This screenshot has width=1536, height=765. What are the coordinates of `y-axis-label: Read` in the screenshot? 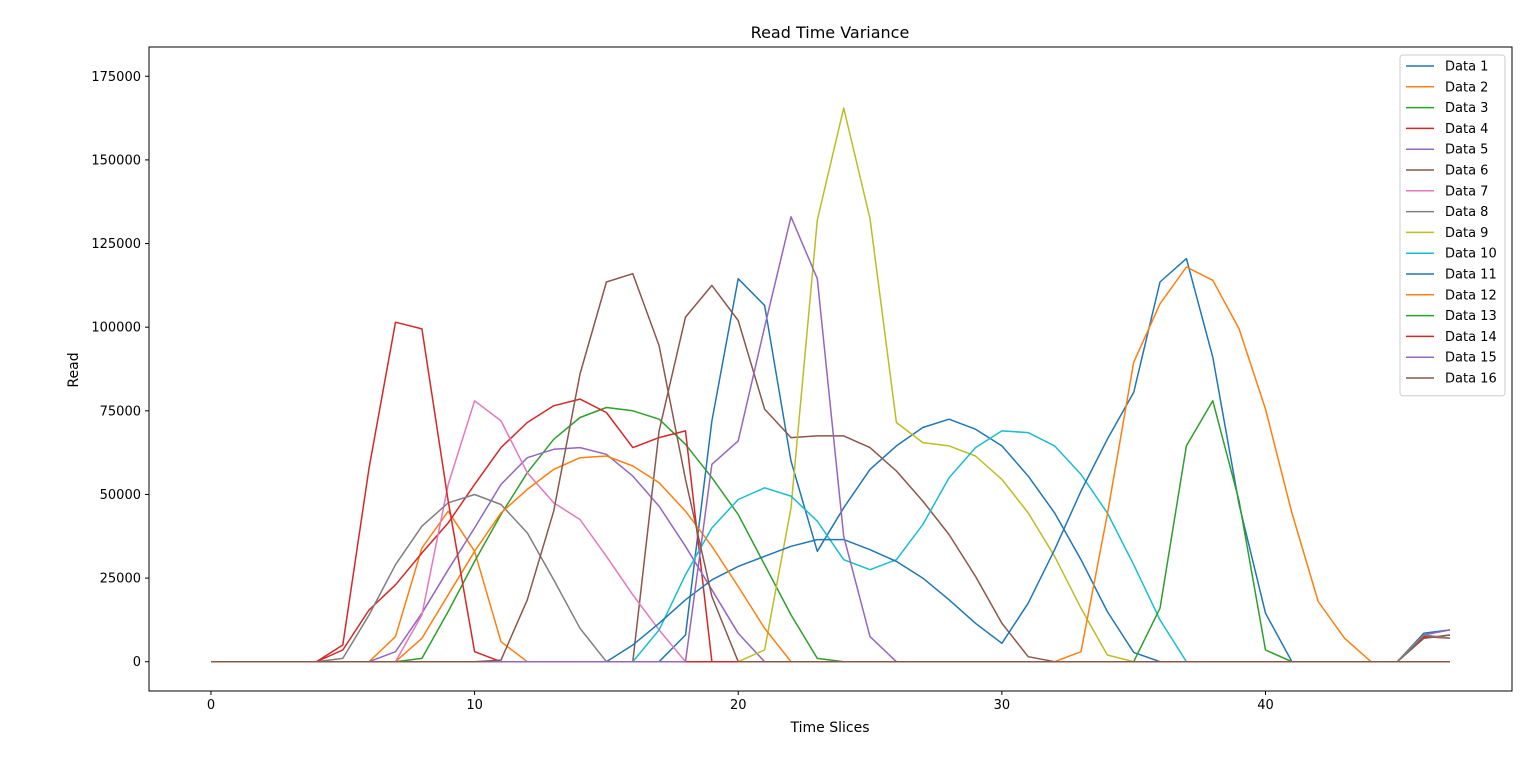 It's located at (74, 369).